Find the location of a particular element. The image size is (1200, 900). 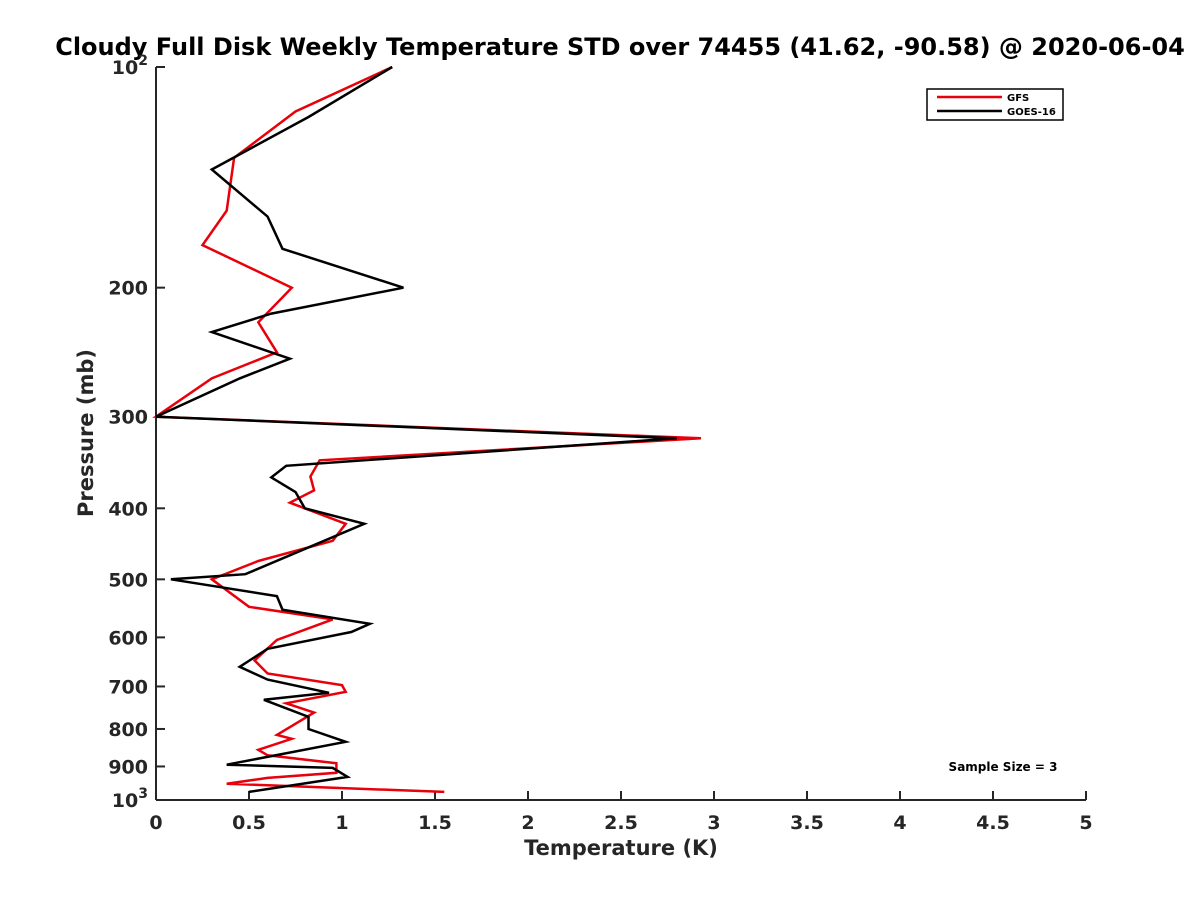

legend-box is located at coordinates (995, 104).